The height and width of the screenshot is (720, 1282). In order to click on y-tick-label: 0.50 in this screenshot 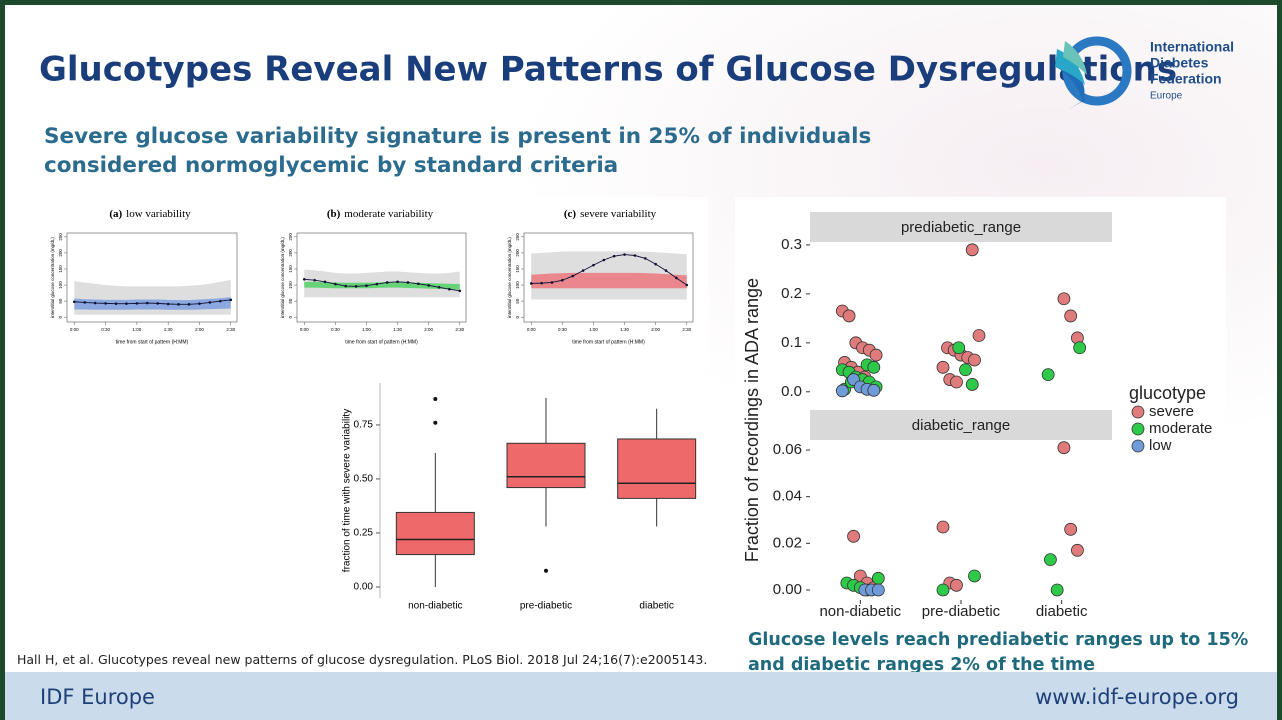, I will do `click(364, 479)`.